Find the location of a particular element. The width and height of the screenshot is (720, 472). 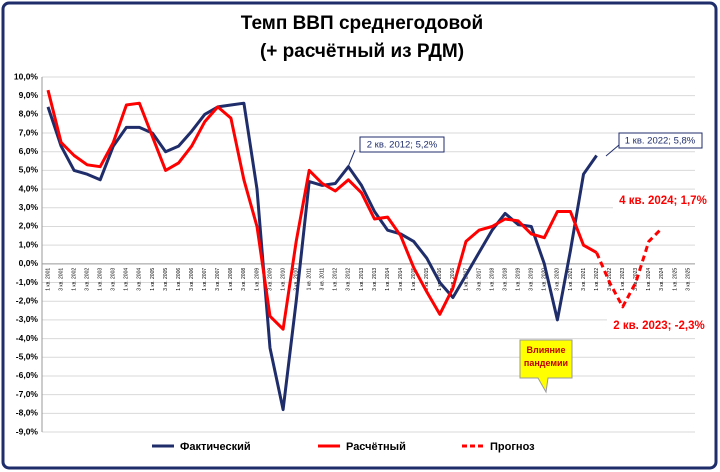

y-tick-label: -5,0% is located at coordinates (27, 357).